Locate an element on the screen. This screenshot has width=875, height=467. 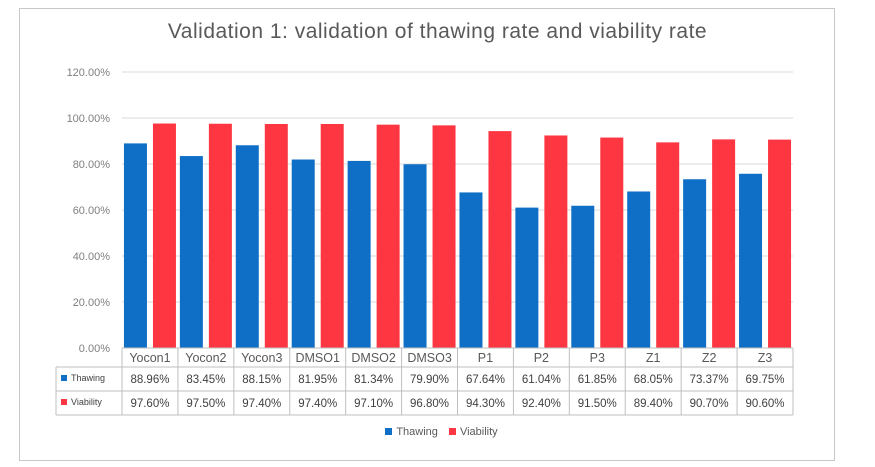
bar-viability-dmso3 is located at coordinates (444, 236).